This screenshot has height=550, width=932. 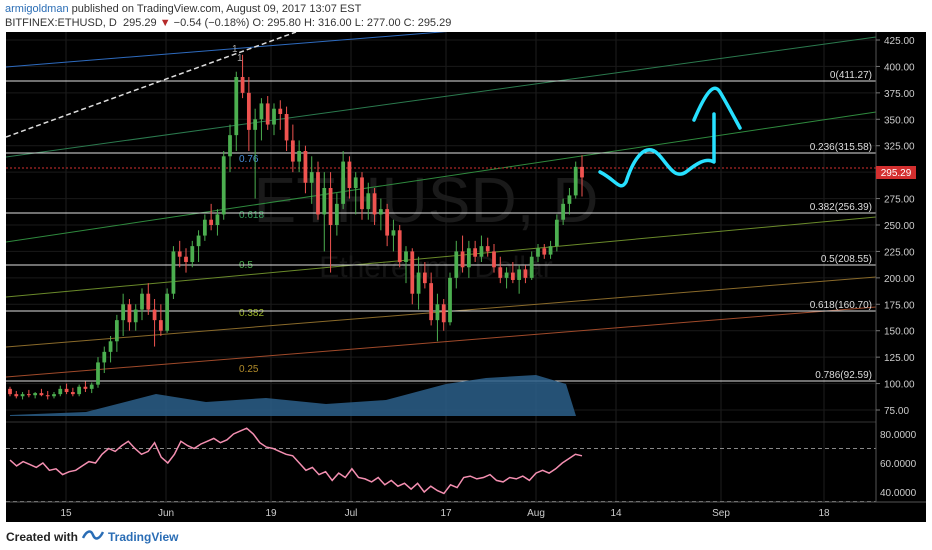 What do you see at coordinates (898, 435) in the screenshot?
I see `rsi-tick-label: 80.0000` at bounding box center [898, 435].